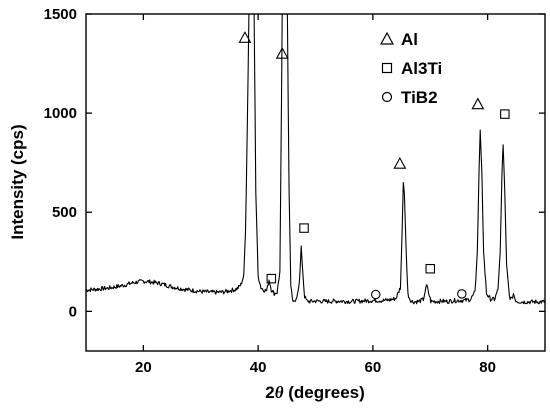 The height and width of the screenshot is (408, 550). What do you see at coordinates (419, 97) in the screenshot?
I see `legend-label-tib2: TiB2` at bounding box center [419, 97].